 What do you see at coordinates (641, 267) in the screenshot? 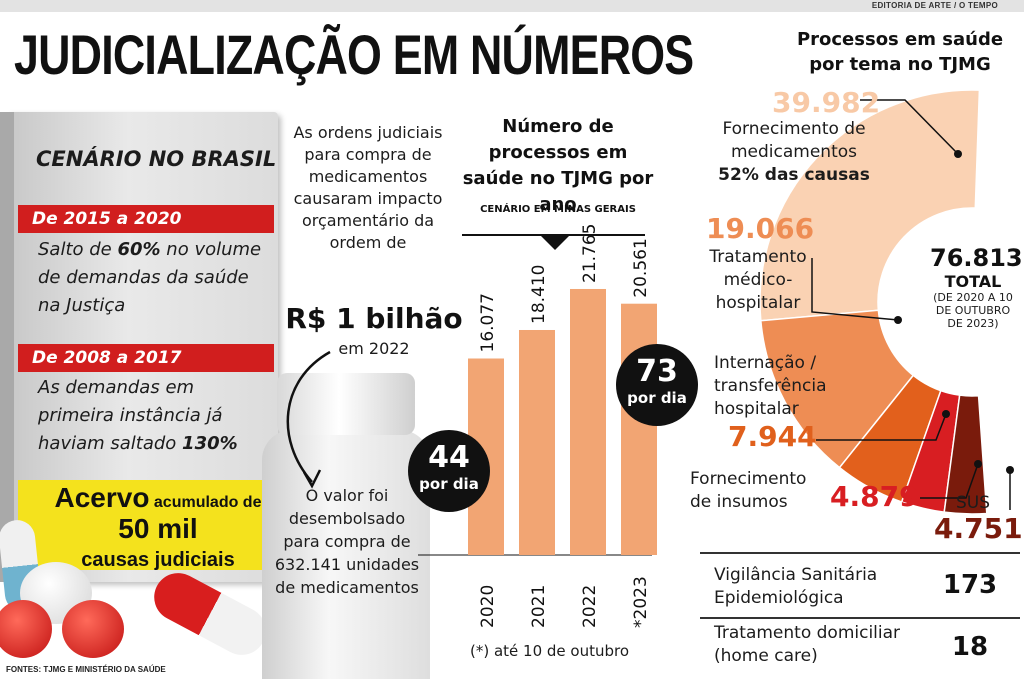
I see `bar-value-label: 20.561` at bounding box center [641, 267].